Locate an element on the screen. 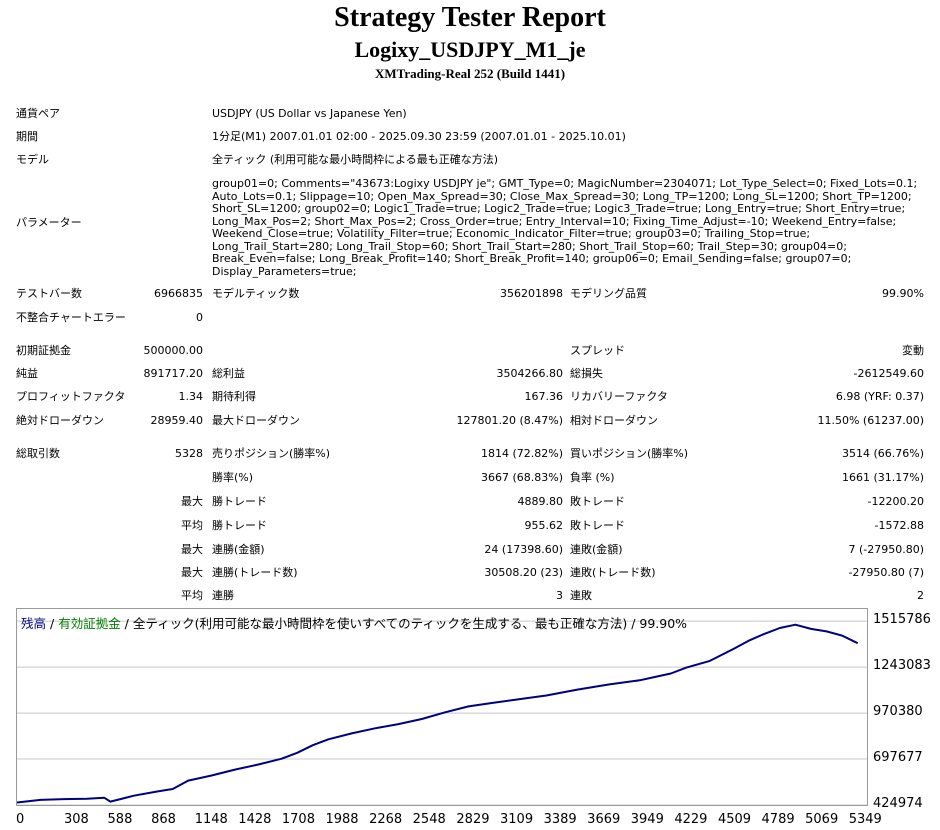 Image resolution: width=940 pixels, height=830 pixels. deposit-label: 初期証拠金 is located at coordinates (43, 350).